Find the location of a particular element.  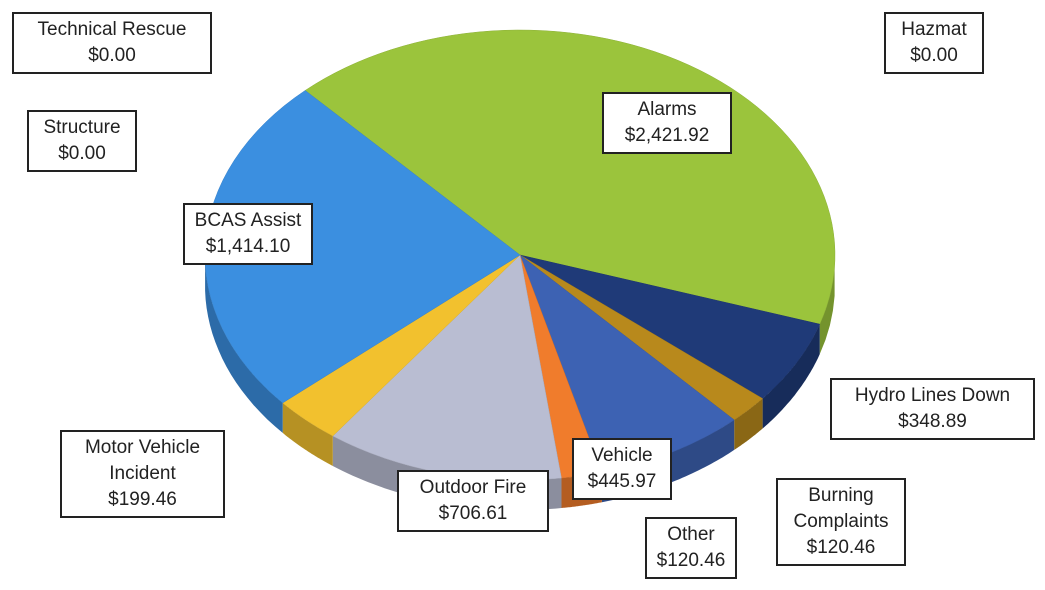

label-name: Outdoor Fire is located at coordinates (473, 487).